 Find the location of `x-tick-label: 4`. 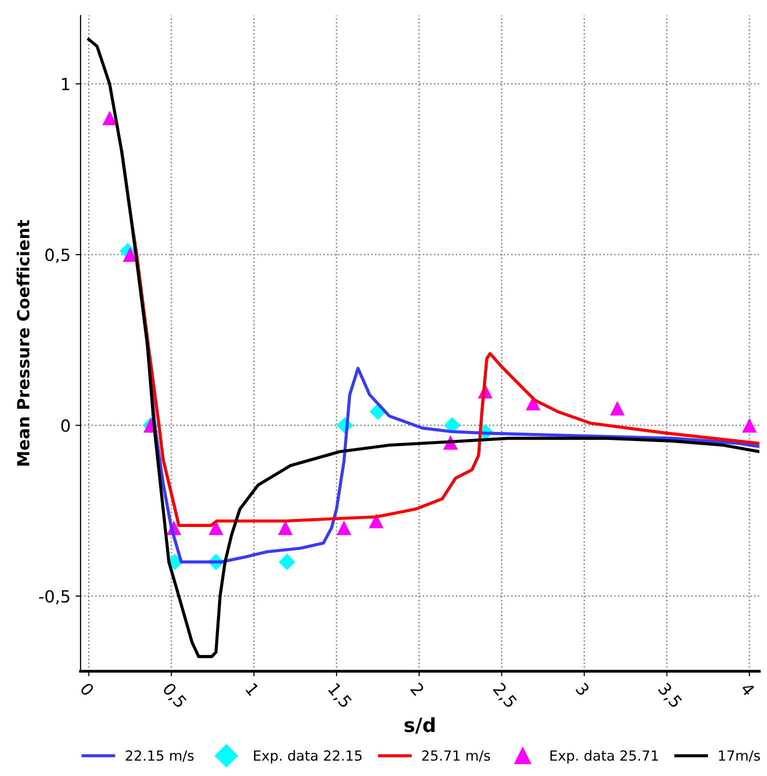

x-tick-label: 4 is located at coordinates (748, 689).